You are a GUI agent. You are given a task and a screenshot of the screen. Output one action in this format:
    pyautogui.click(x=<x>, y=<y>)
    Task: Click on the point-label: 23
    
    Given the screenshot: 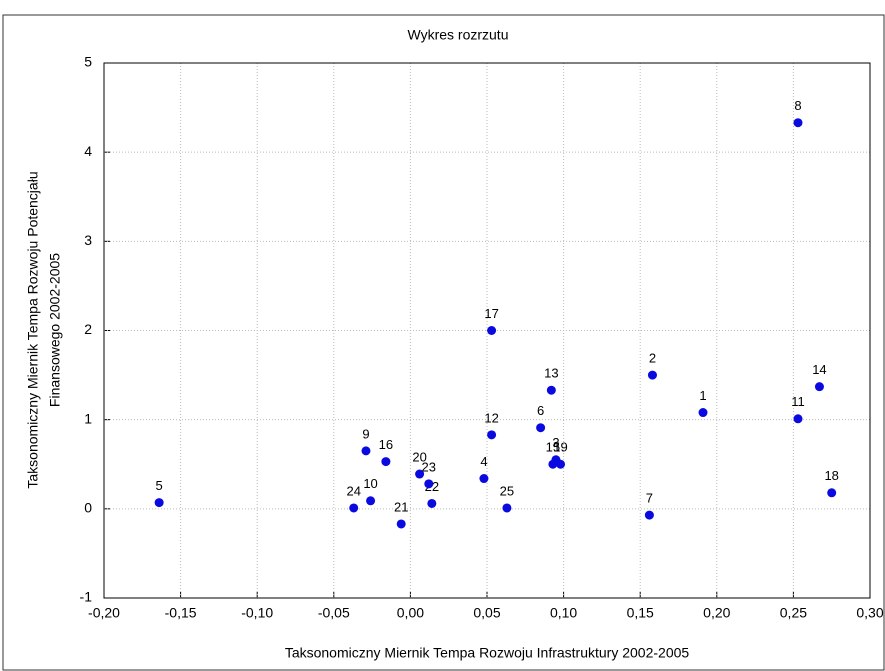 What is the action you would take?
    pyautogui.click(x=429, y=466)
    